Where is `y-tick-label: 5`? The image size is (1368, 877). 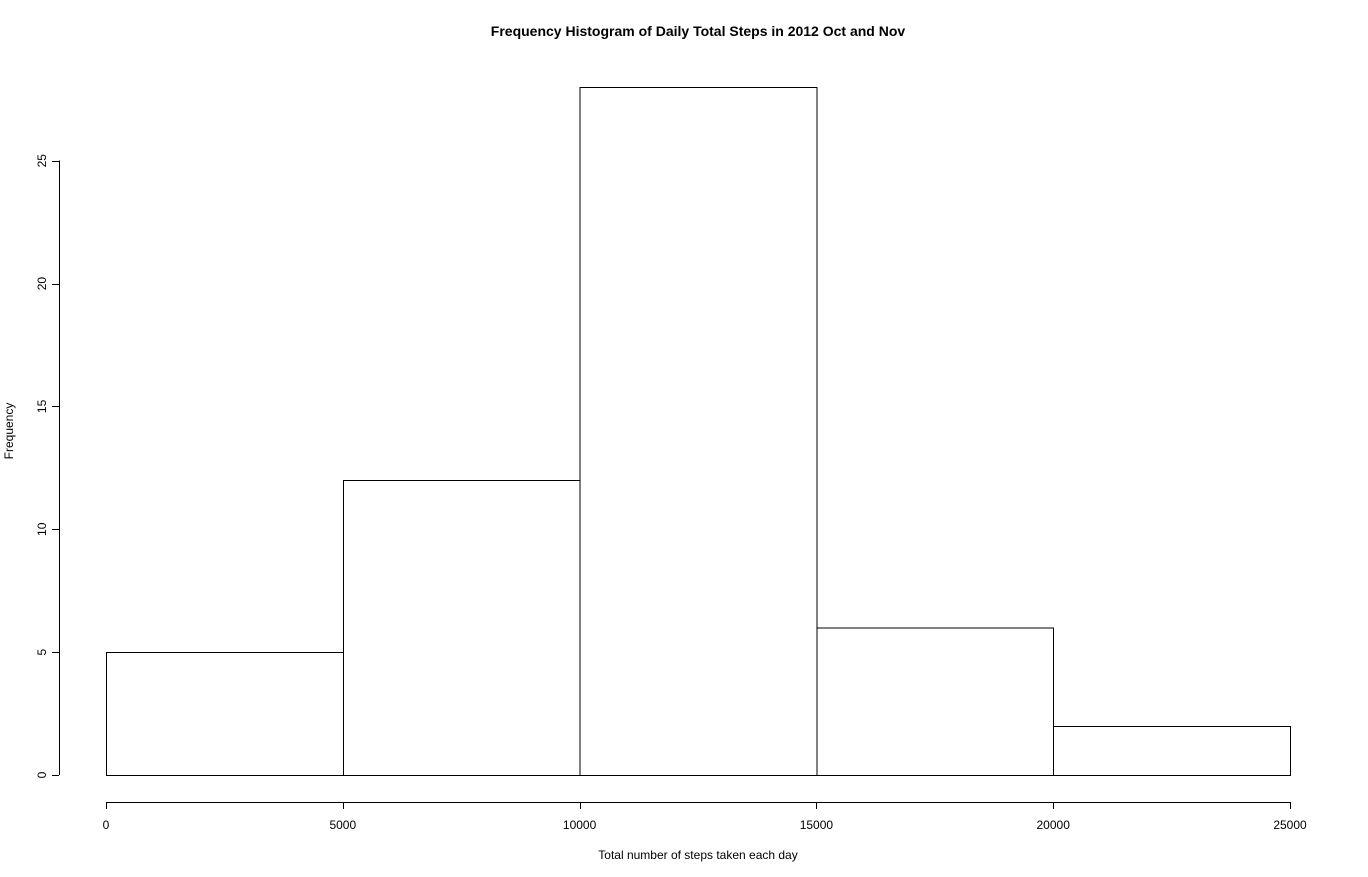
y-tick-label: 5 is located at coordinates (42, 651).